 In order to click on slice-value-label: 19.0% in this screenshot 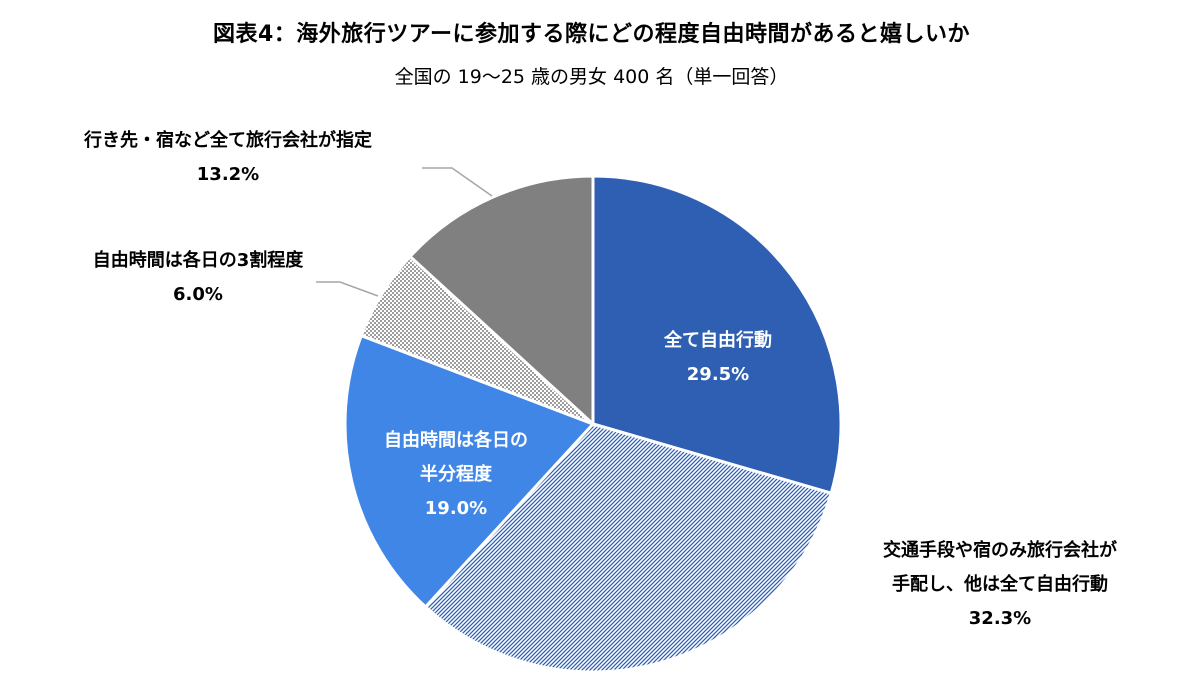, I will do `click(456, 508)`.